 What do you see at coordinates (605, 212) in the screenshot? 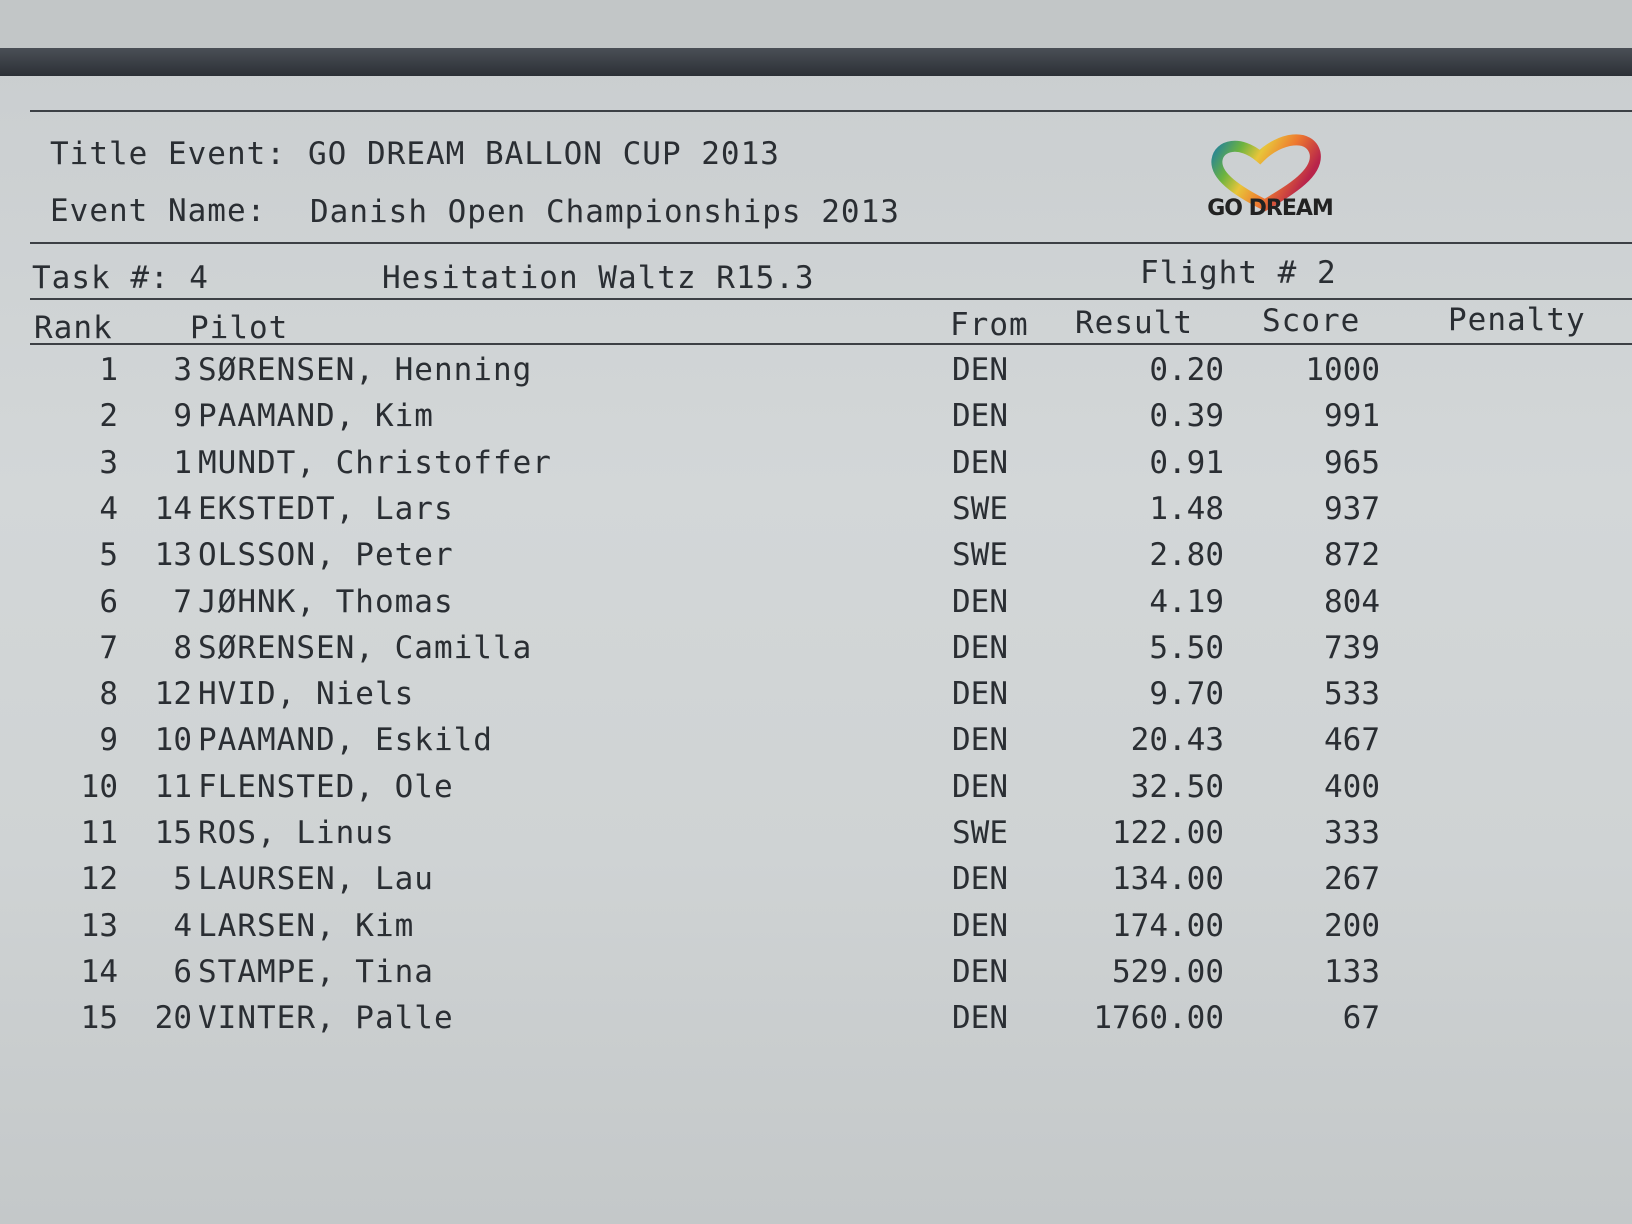
I see `event-name-value: Danish Open Championships 2013` at bounding box center [605, 212].